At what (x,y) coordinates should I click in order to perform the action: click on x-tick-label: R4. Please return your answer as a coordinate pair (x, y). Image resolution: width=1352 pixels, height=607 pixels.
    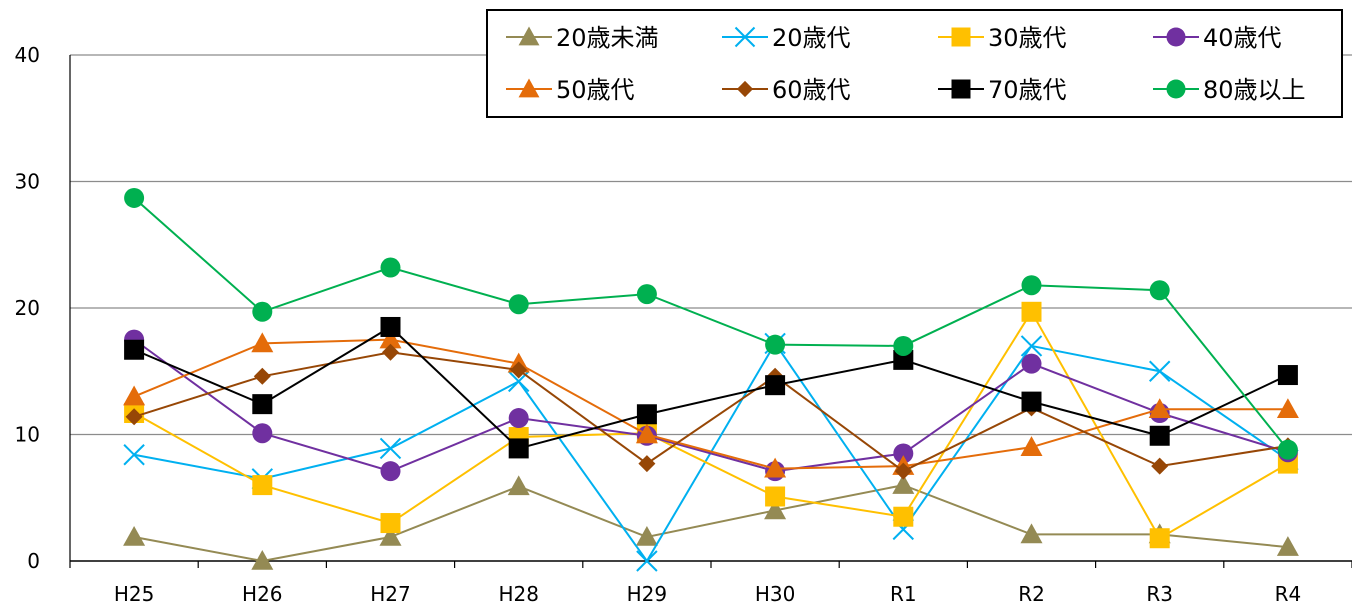
    Looking at the image, I should click on (1288, 594).